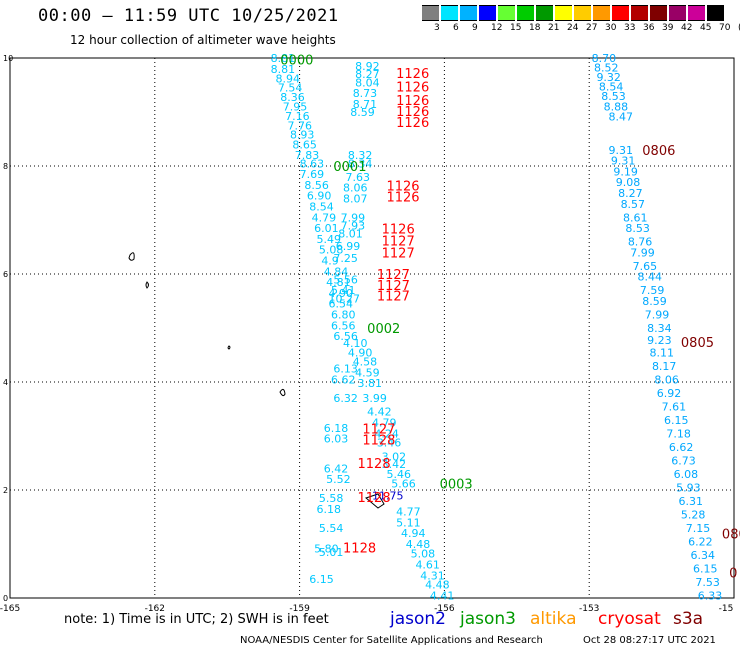  I want to click on scale-label: 42, so click(687, 28).